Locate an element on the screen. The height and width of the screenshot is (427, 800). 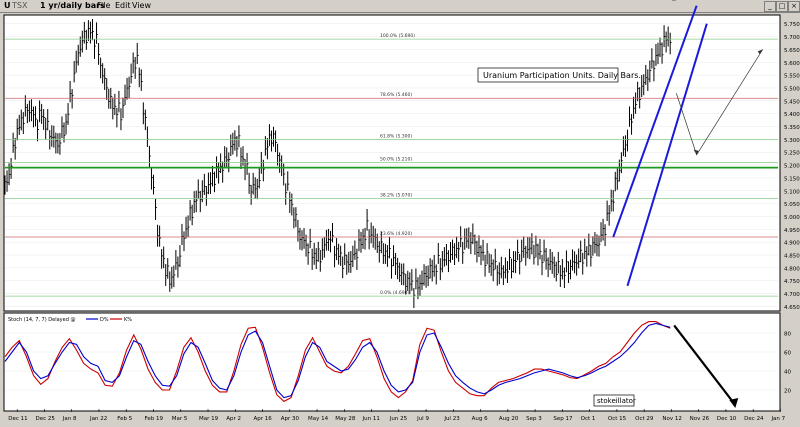
menu-view: View is located at coordinates (141, 5).